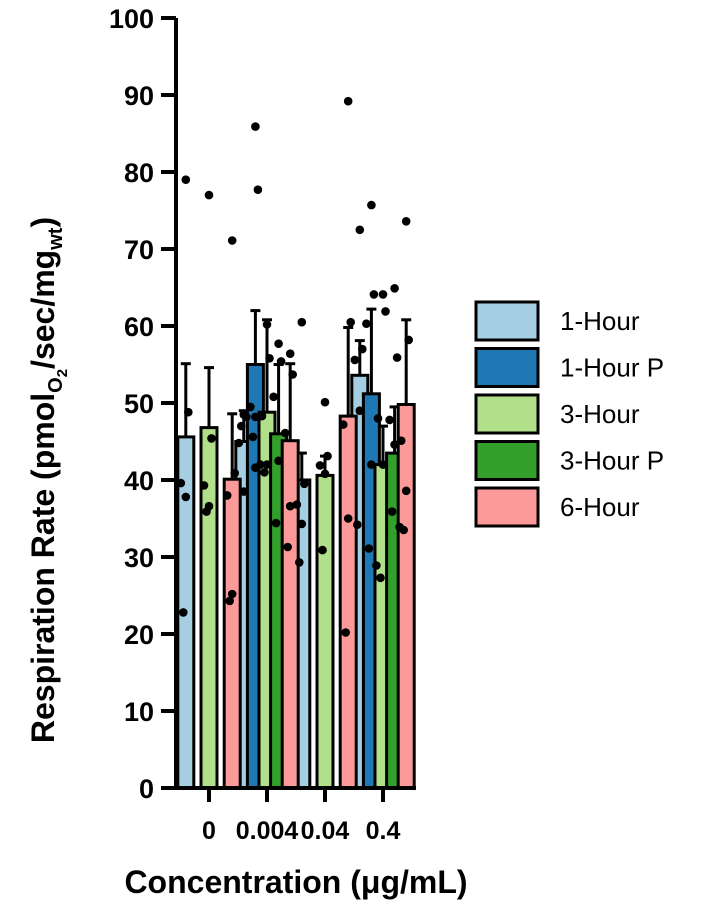 The width and height of the screenshot is (720, 921). I want to click on data-point-1-hour-0.004-1, so click(246, 417).